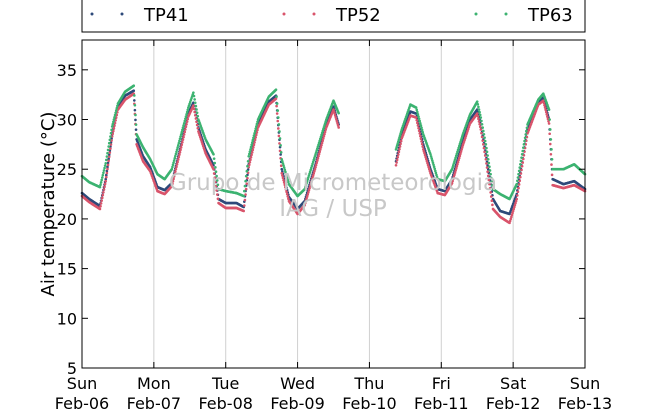 Image resolution: width=650 pixels, height=409 pixels. What do you see at coordinates (225, 401) in the screenshot?
I see `x-tick-label-date: Feb-08` at bounding box center [225, 401].